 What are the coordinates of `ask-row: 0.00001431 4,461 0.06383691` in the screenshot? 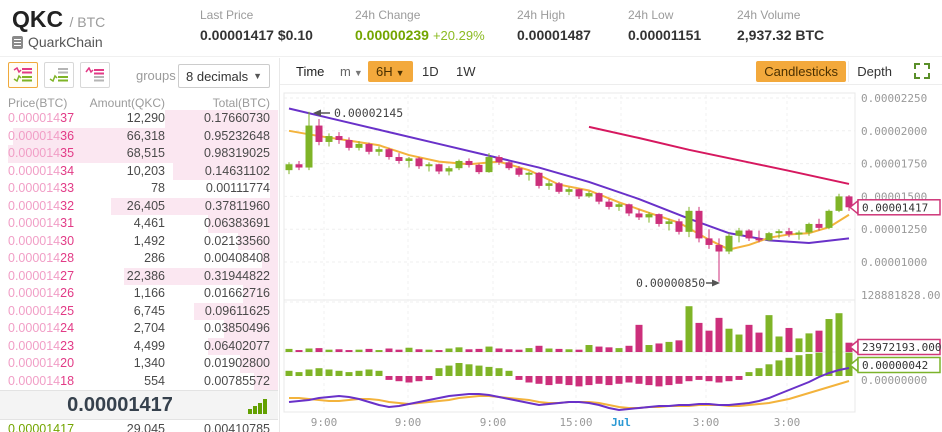 It's located at (139, 224).